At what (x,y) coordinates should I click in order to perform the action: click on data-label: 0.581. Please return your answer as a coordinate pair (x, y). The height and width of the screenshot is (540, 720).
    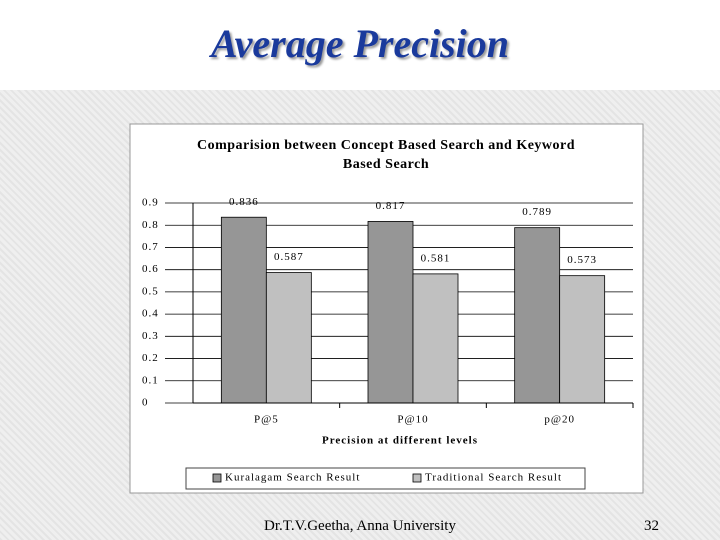
    Looking at the image, I should click on (436, 258).